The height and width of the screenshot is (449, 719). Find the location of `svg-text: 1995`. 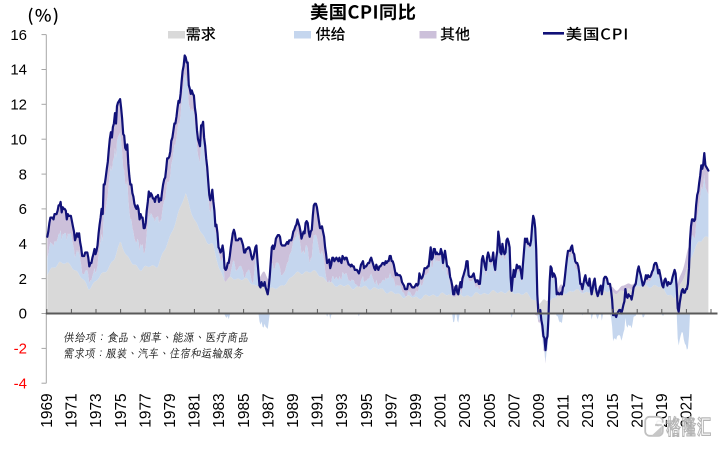

svg-text: 1995 is located at coordinates (367, 410).